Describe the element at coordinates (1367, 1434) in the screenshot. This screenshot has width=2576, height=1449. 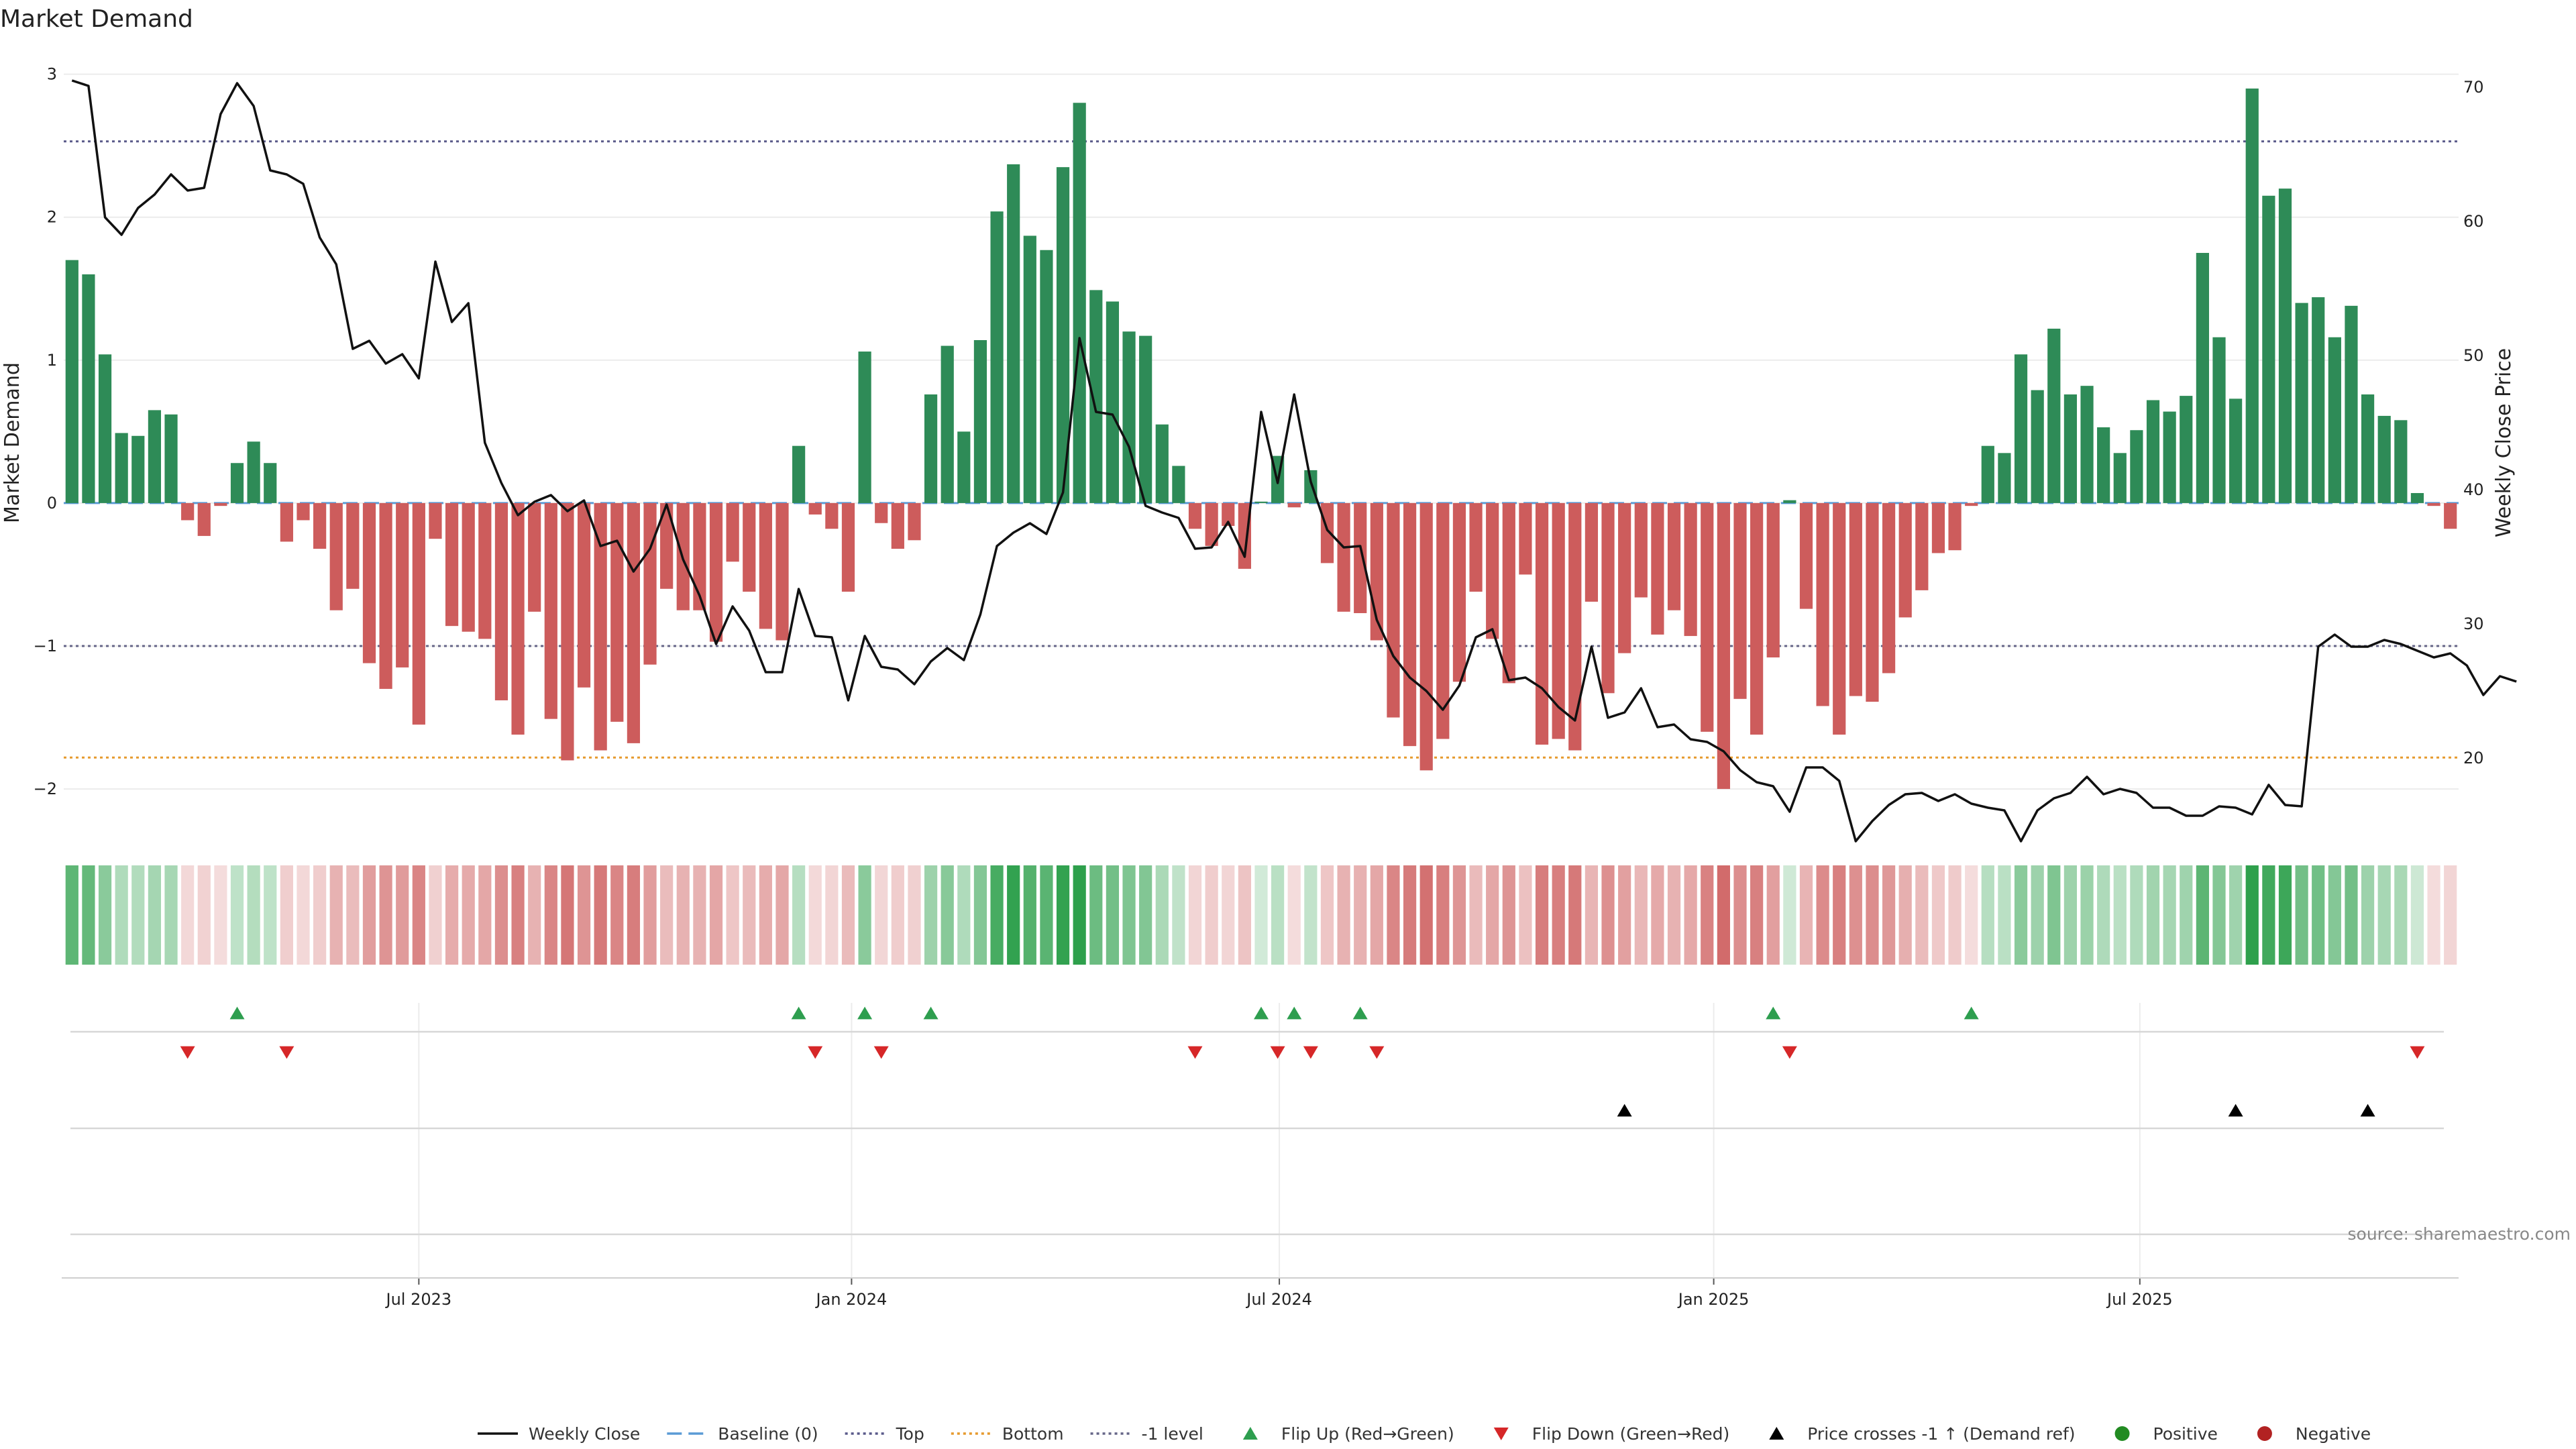
I see `legend-label: Flip Up (Red→Green)` at that location.